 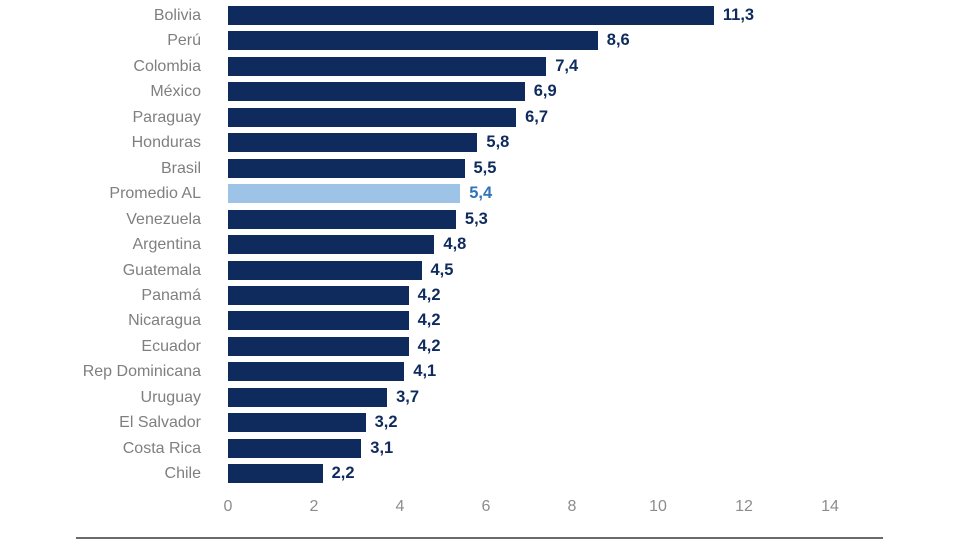 I want to click on value-label: 5,3, so click(x=476, y=218).